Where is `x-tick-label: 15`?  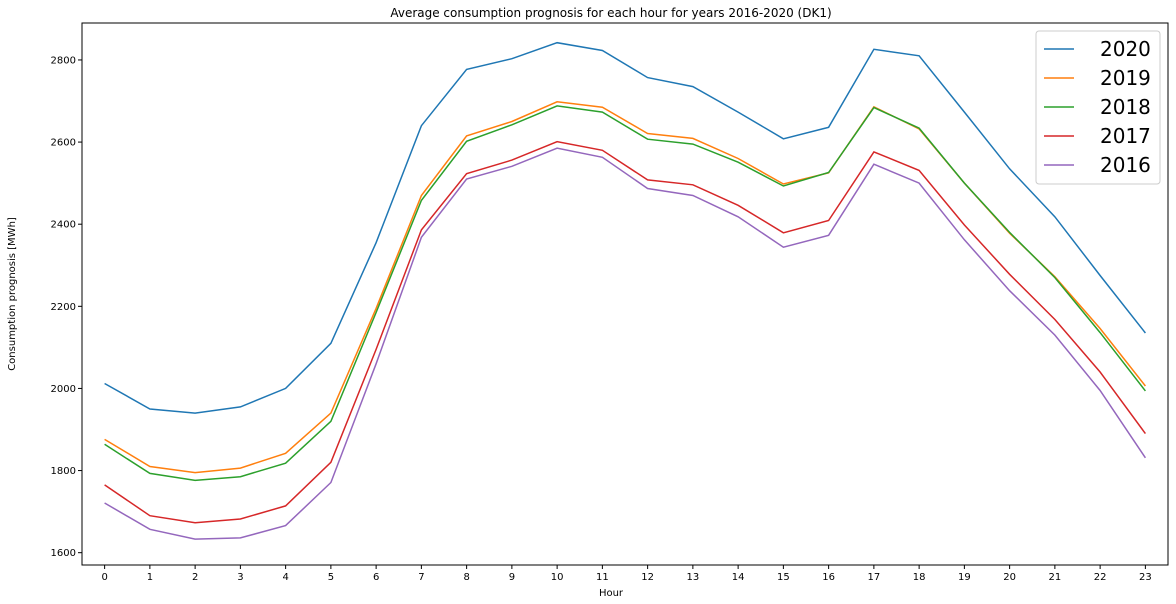 x-tick-label: 15 is located at coordinates (783, 577).